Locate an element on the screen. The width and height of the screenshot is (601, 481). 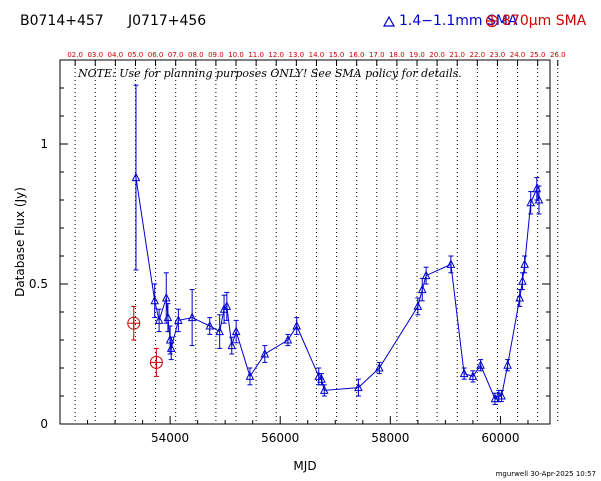
top-tick-label: 24.0 is located at coordinates (518, 55).